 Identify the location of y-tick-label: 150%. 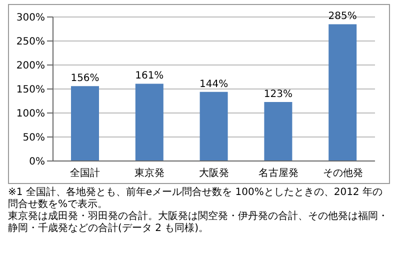
(30, 90).